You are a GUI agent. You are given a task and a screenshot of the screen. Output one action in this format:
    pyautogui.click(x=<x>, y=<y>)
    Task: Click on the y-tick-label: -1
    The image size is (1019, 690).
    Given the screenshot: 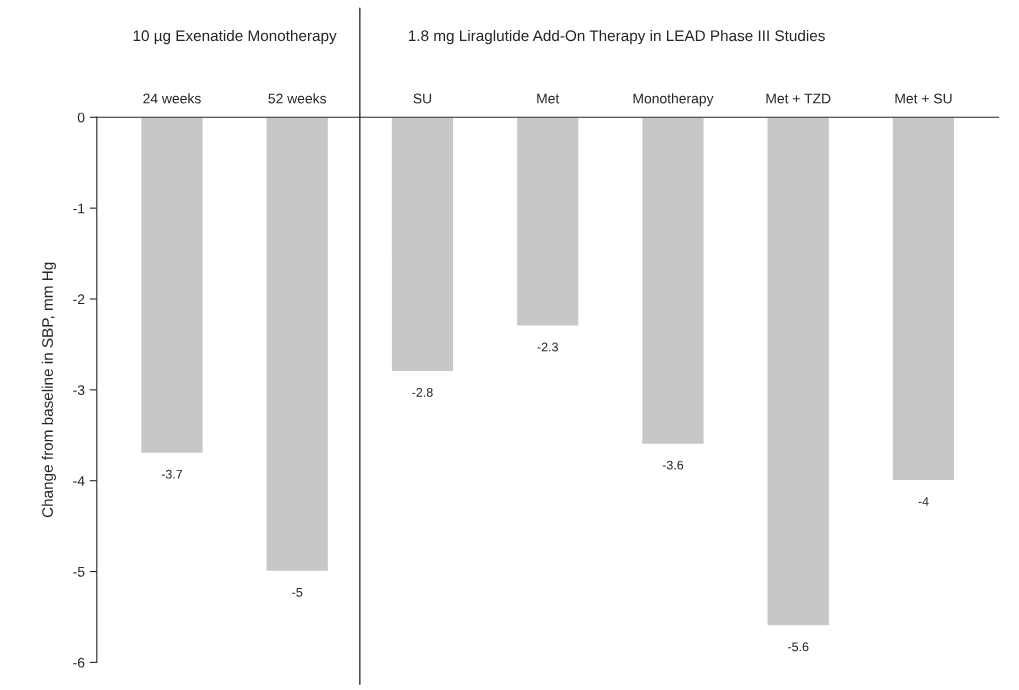 What is the action you would take?
    pyautogui.click(x=79, y=208)
    